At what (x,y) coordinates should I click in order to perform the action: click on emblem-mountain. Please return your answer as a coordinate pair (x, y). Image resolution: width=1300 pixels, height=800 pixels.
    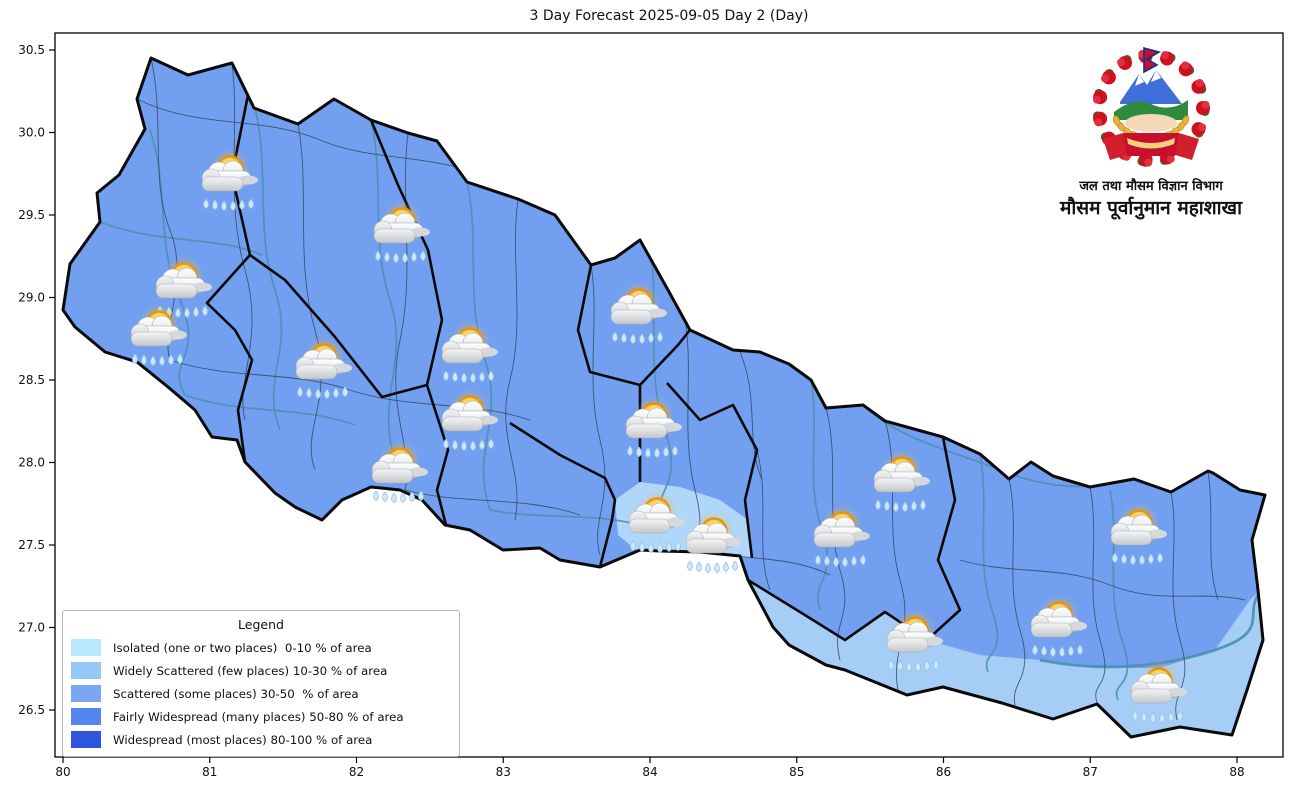
    Looking at the image, I should click on (1151, 87).